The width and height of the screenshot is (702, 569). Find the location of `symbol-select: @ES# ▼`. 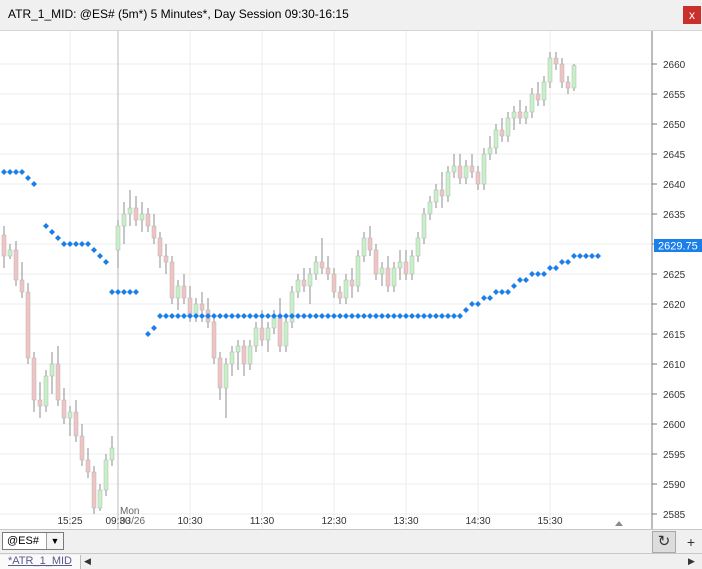

symbol-select: @ES# ▼ is located at coordinates (33, 541).